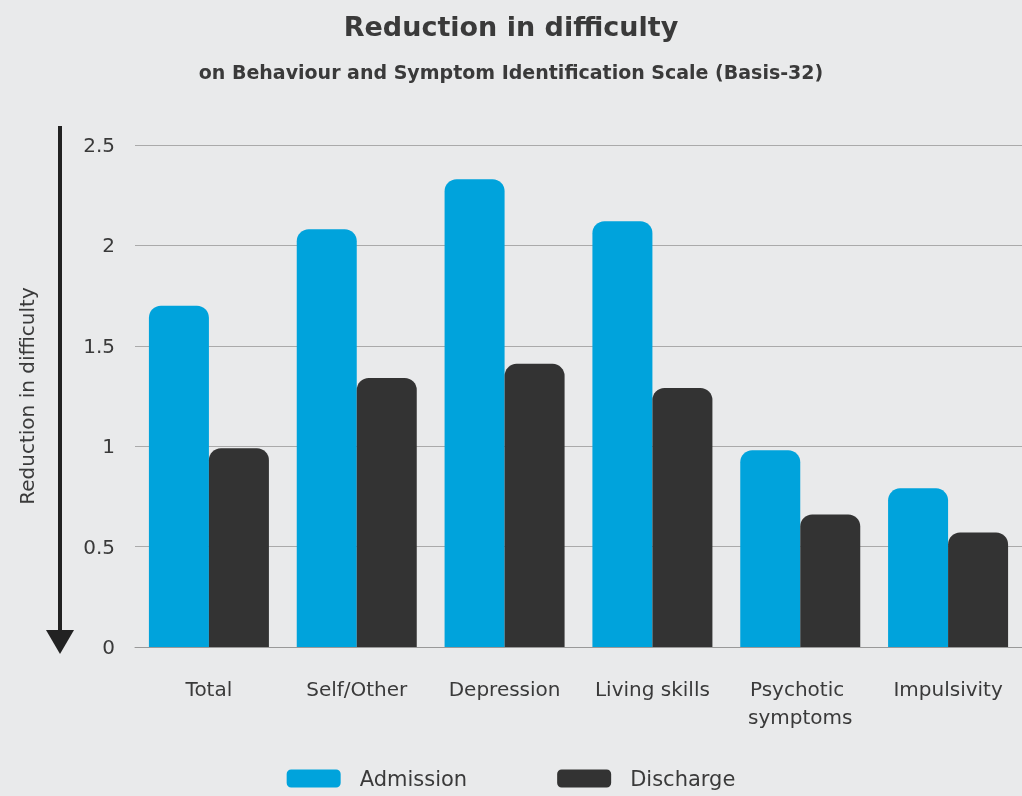 Image resolution: width=1022 pixels, height=796 pixels. Describe the element at coordinates (99, 145) in the screenshot. I see `y-tick-label: 2.5` at that location.